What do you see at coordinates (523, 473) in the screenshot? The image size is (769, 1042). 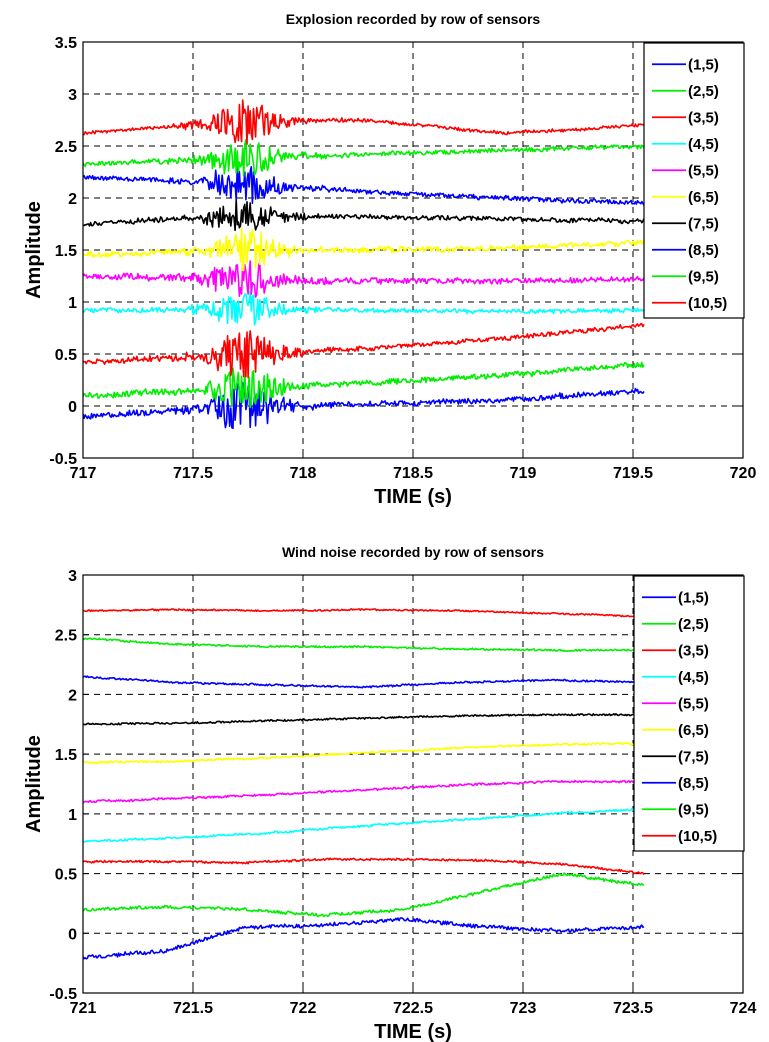 I see `x-tick-label: 719` at bounding box center [523, 473].